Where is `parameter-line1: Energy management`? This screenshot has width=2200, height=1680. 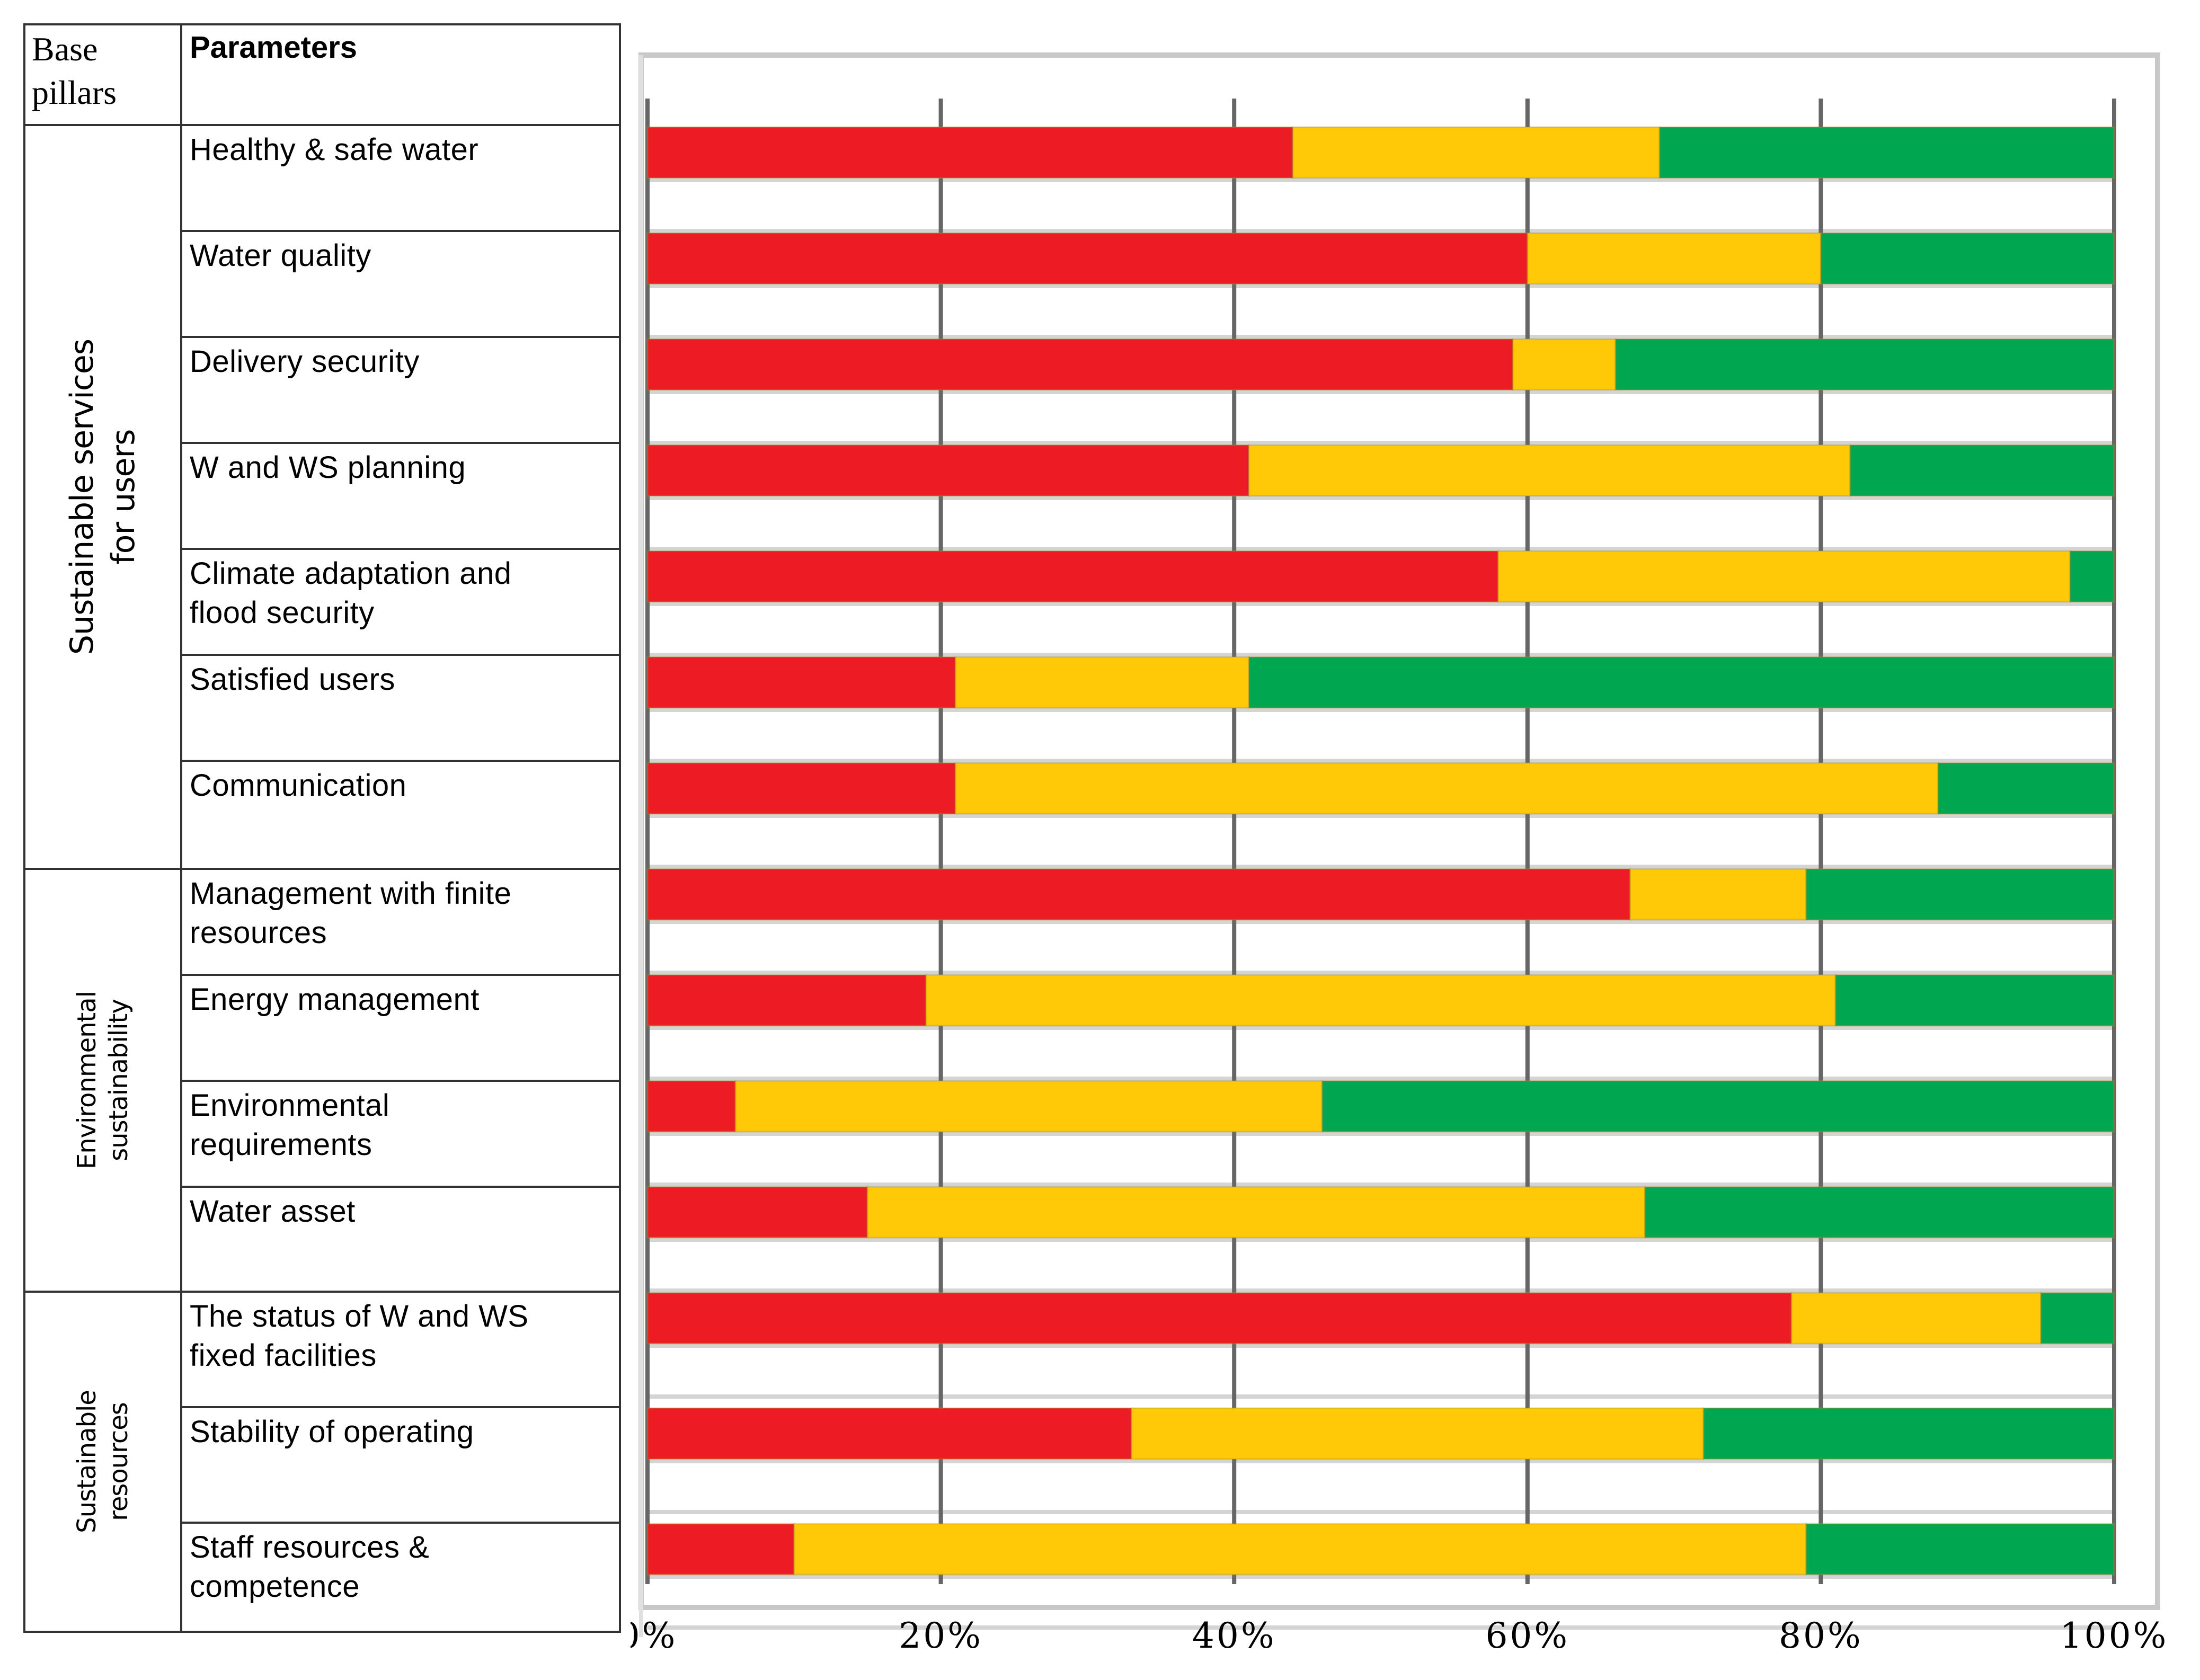
parameter-line1: Energy management is located at coordinates (335, 999).